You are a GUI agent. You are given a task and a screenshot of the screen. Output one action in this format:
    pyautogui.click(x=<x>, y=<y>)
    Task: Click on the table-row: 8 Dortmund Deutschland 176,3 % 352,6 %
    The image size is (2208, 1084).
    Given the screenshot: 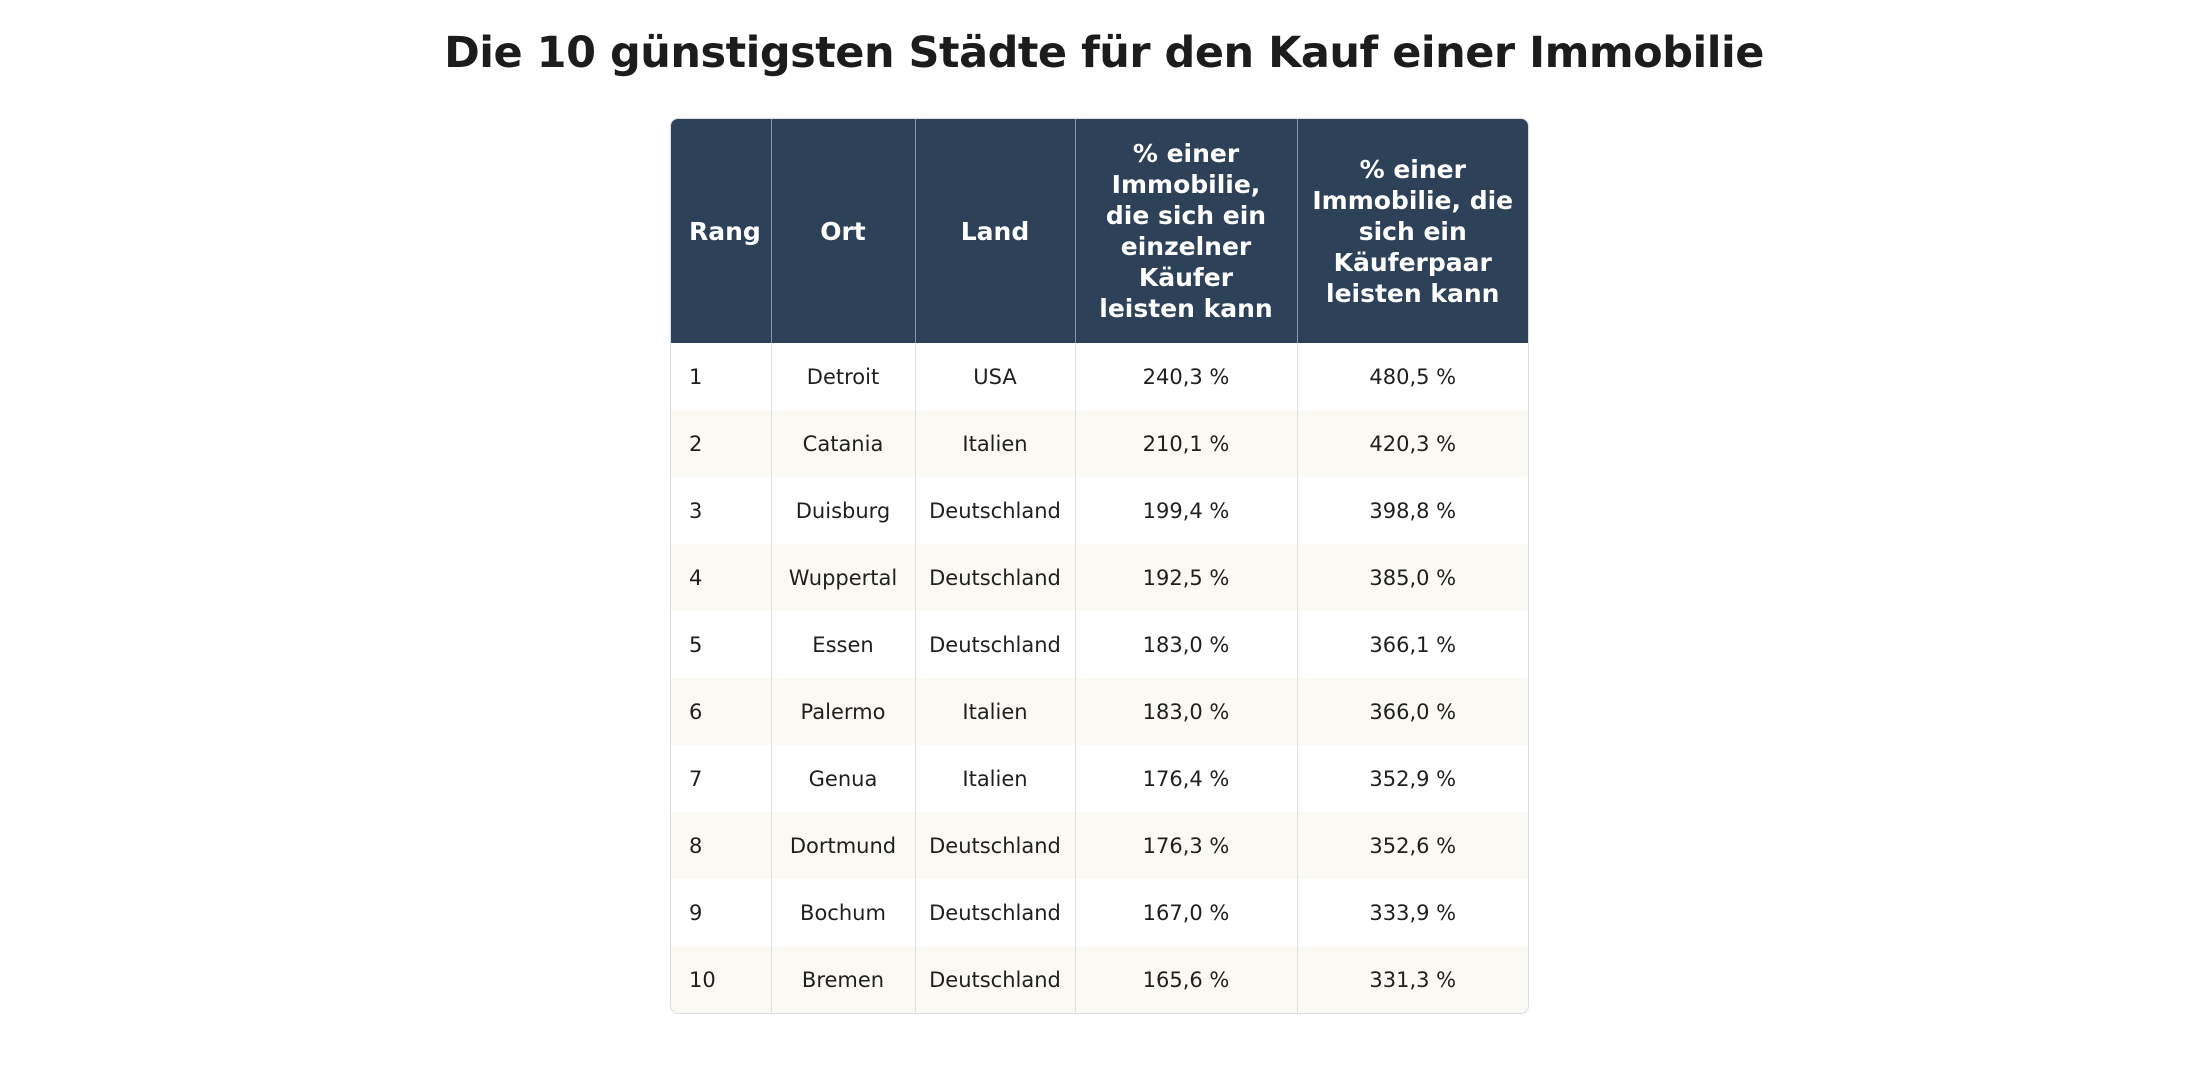 What is the action you would take?
    pyautogui.click(x=1099, y=845)
    